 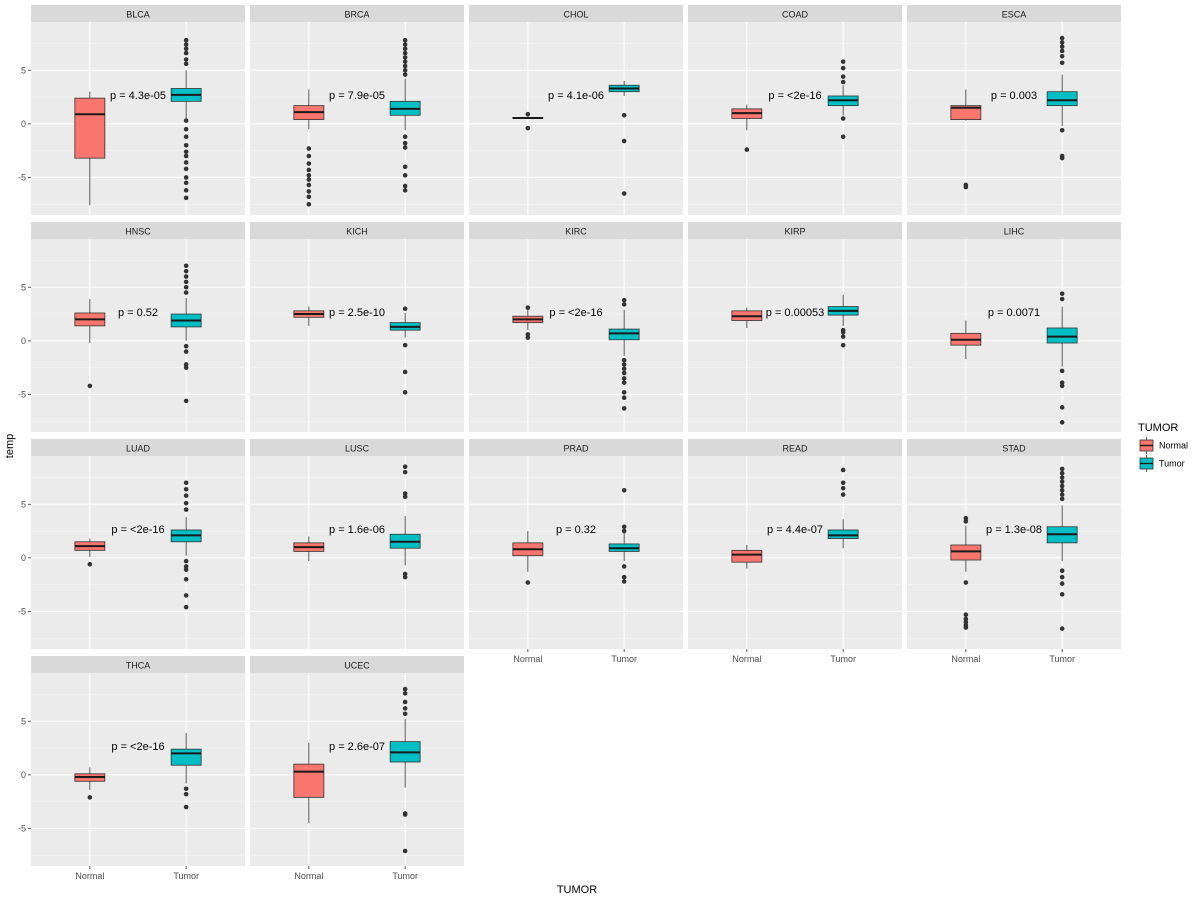 What do you see at coordinates (22, 611) in the screenshot?
I see `y-tick-label: -5` at bounding box center [22, 611].